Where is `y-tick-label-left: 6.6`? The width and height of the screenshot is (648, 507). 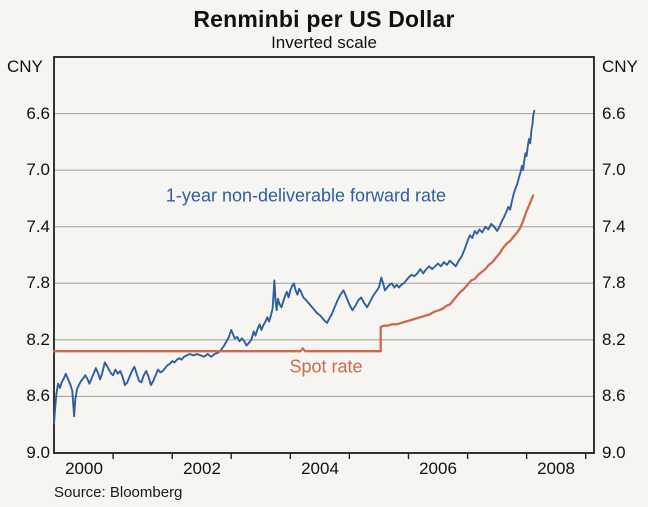 y-tick-label-left: 6.6 is located at coordinates (38, 113).